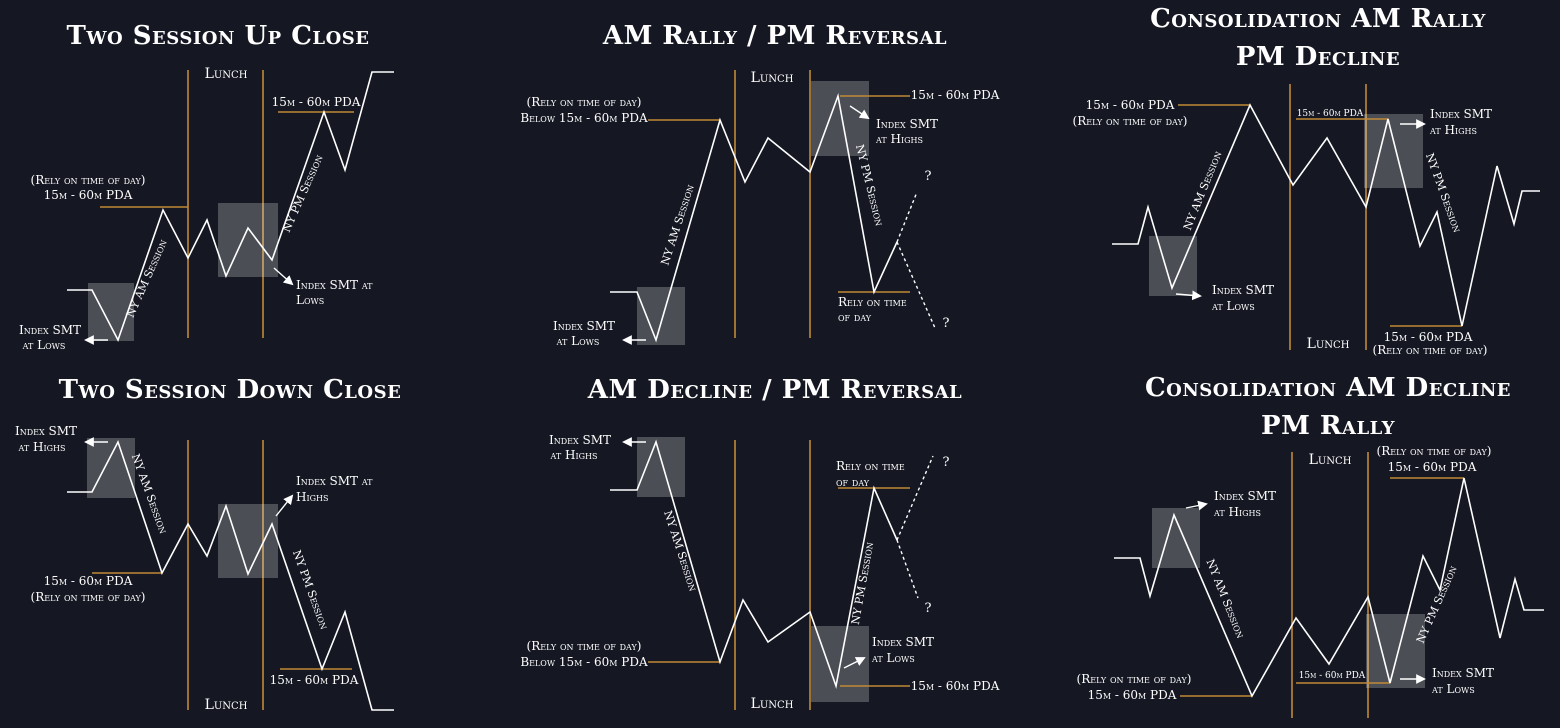 Image resolution: width=1560 pixels, height=728 pixels. What do you see at coordinates (312, 497) in the screenshot?
I see `smt-high-right-label-2: Highs` at bounding box center [312, 497].